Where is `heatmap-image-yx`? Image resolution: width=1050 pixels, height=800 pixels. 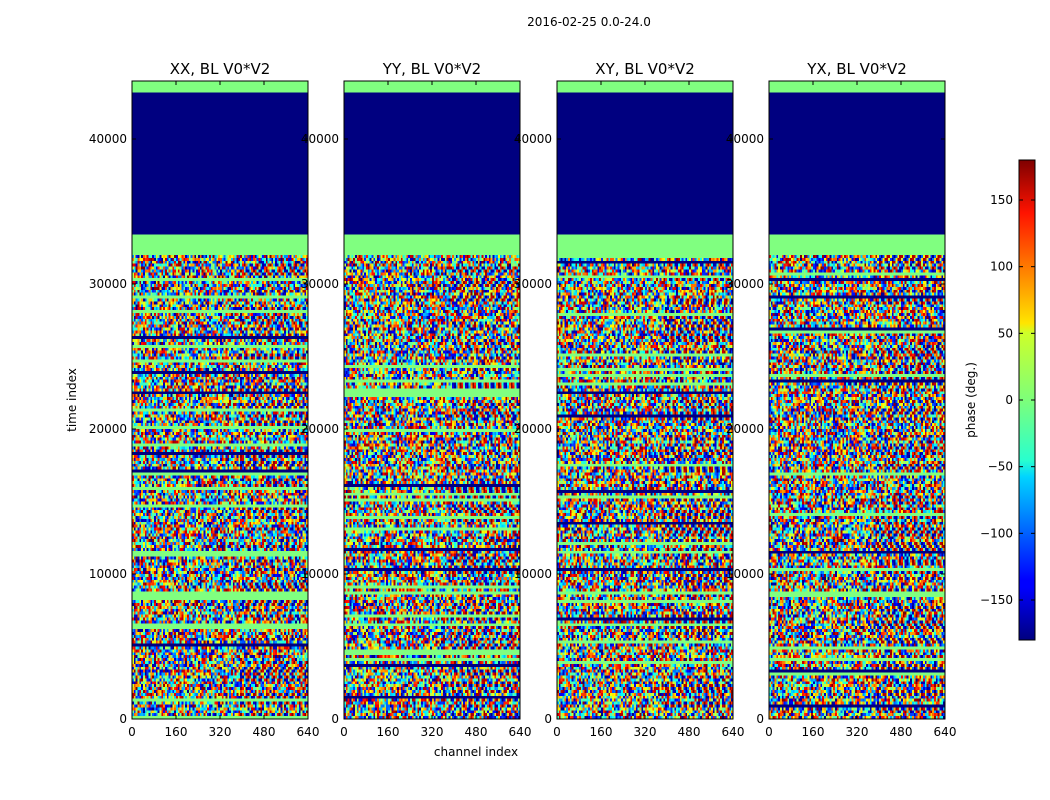 heatmap-image-yx is located at coordinates (857, 400).